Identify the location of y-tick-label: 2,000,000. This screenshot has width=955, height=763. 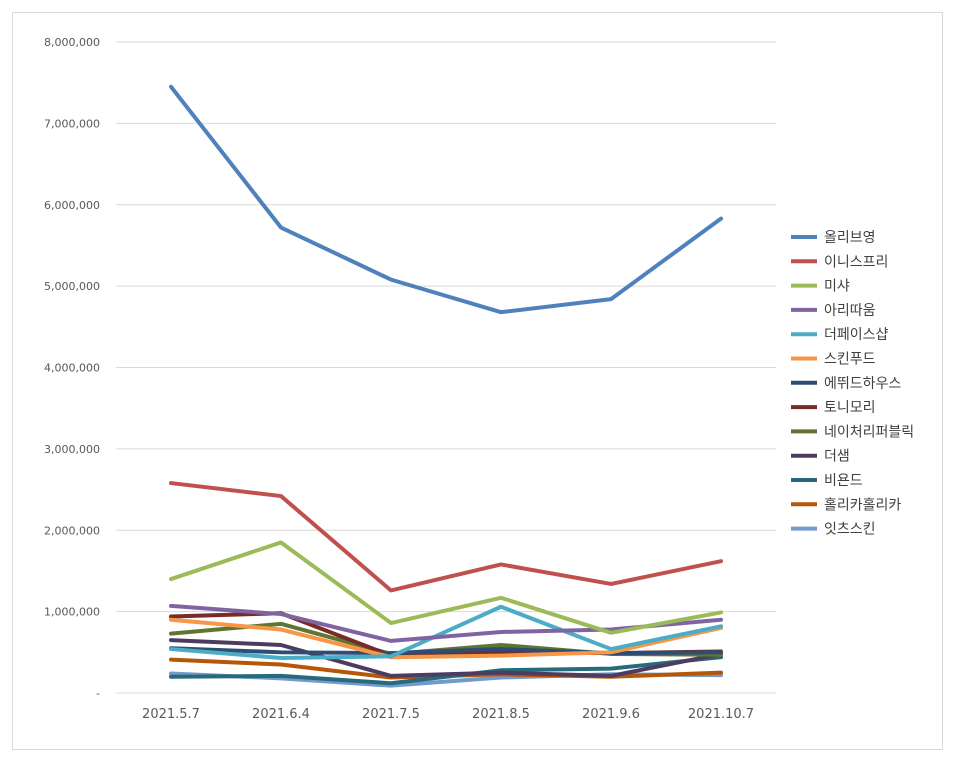
(72, 530).